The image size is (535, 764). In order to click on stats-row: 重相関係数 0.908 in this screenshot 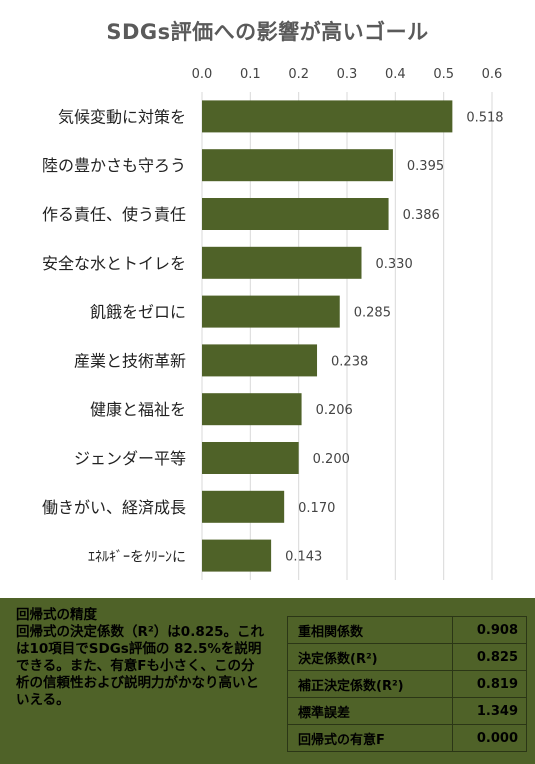, I will do `click(407, 630)`.